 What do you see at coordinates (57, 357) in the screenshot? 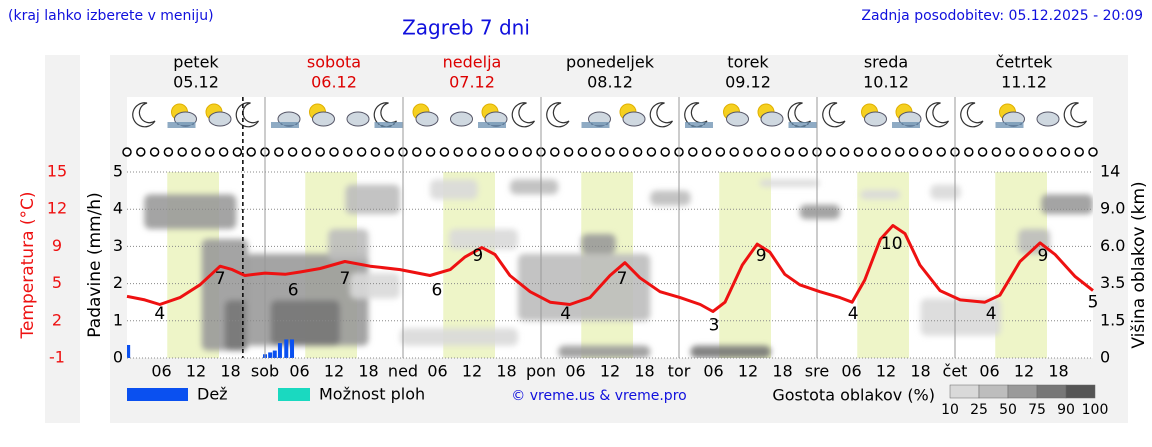
I see `temperature-tick-label: -1` at bounding box center [57, 357].